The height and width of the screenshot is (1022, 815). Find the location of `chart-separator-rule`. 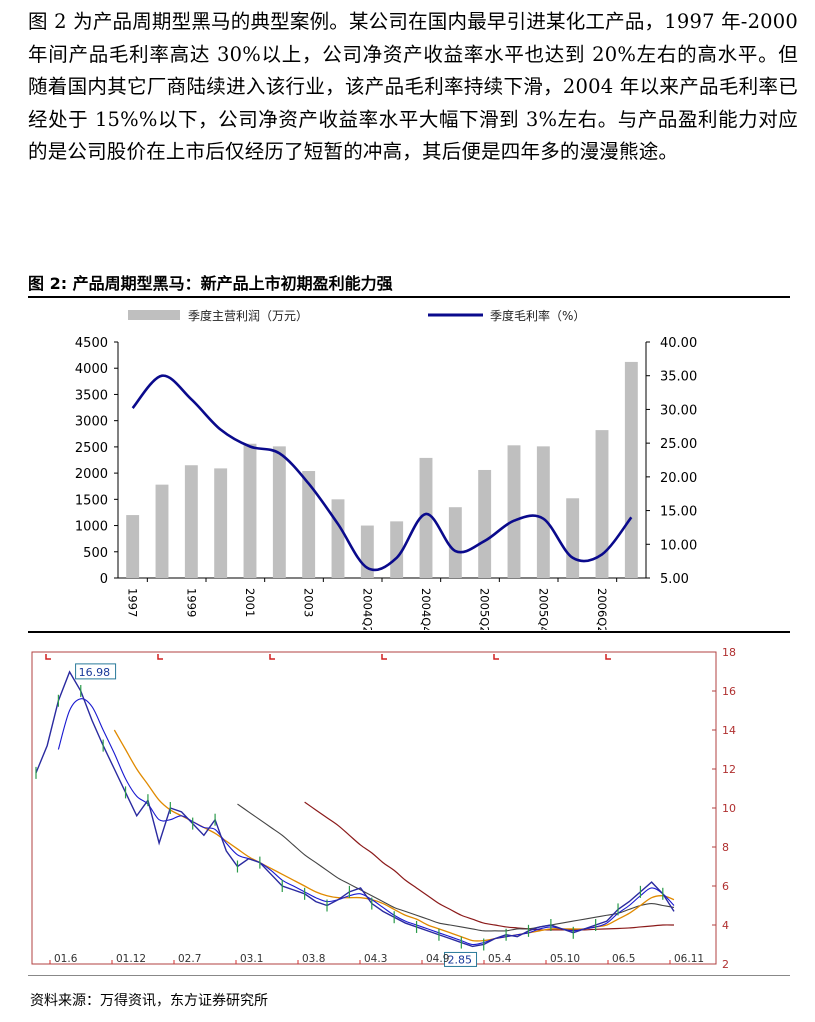

chart-separator-rule is located at coordinates (409, 632).